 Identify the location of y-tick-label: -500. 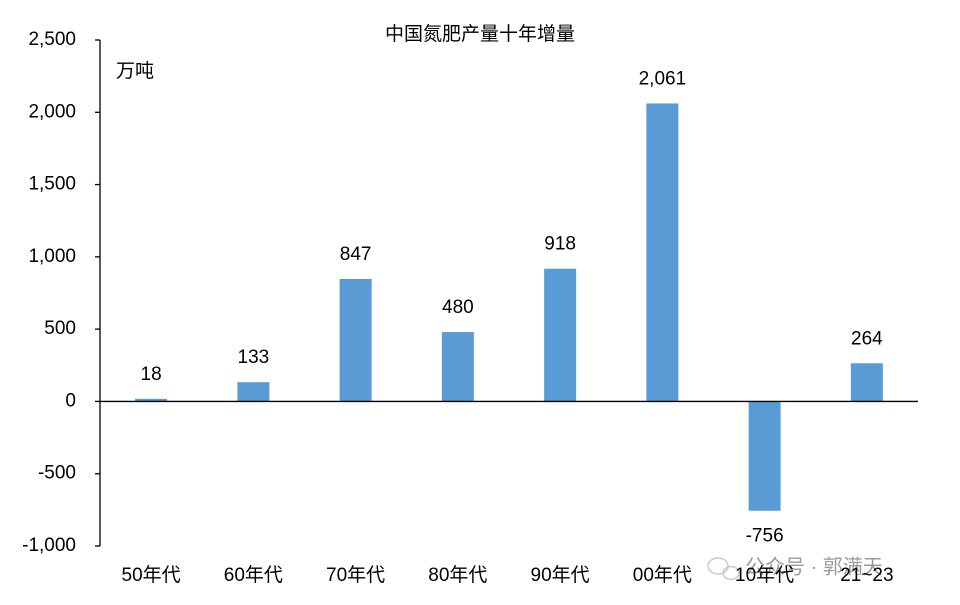
(57, 473).